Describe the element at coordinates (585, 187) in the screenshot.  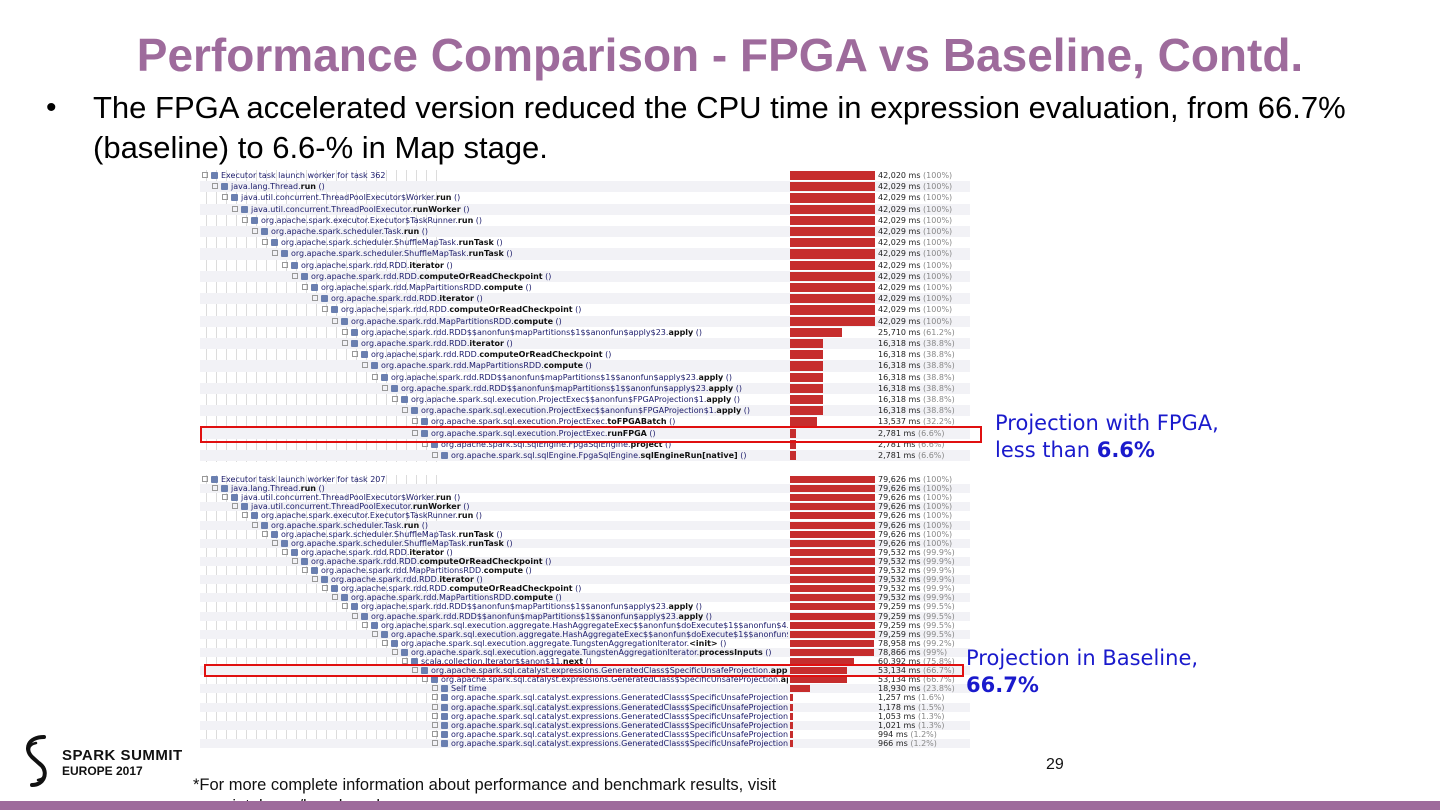
I see `tree-row: java.lang.Thread.run () 42,029 ms (100%)` at that location.